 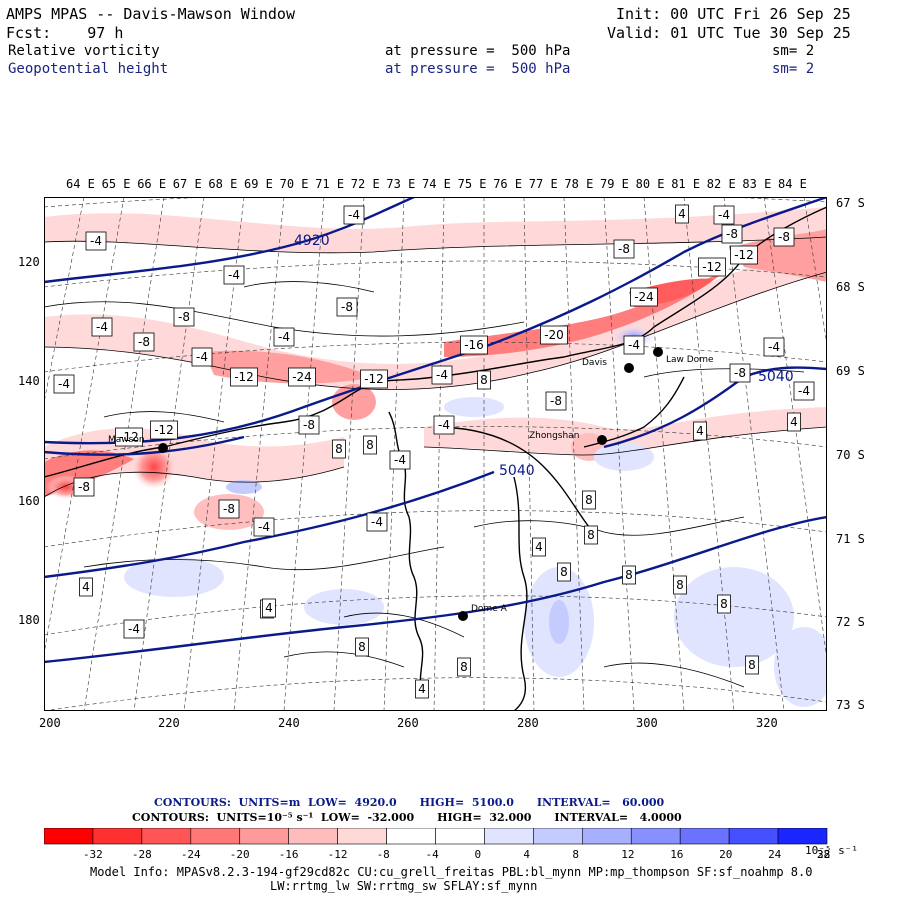 I want to click on lon-label: 72 E, so click(x=365, y=184).